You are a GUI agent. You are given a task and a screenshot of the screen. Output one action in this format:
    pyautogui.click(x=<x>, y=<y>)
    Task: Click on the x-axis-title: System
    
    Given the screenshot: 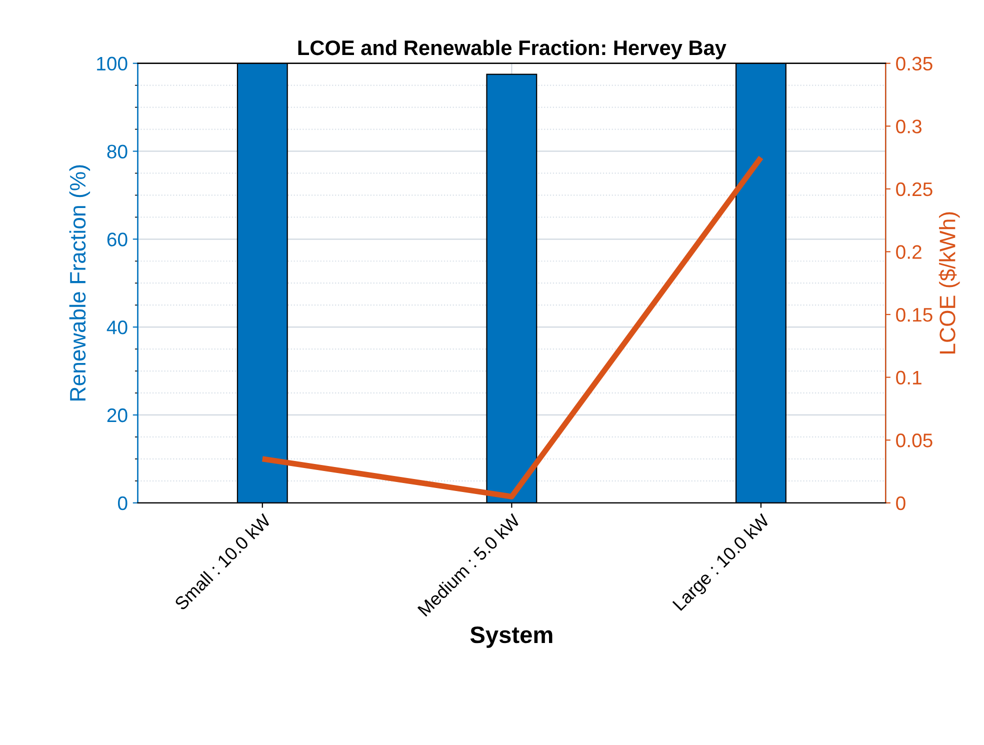 What is the action you would take?
    pyautogui.click(x=511, y=637)
    